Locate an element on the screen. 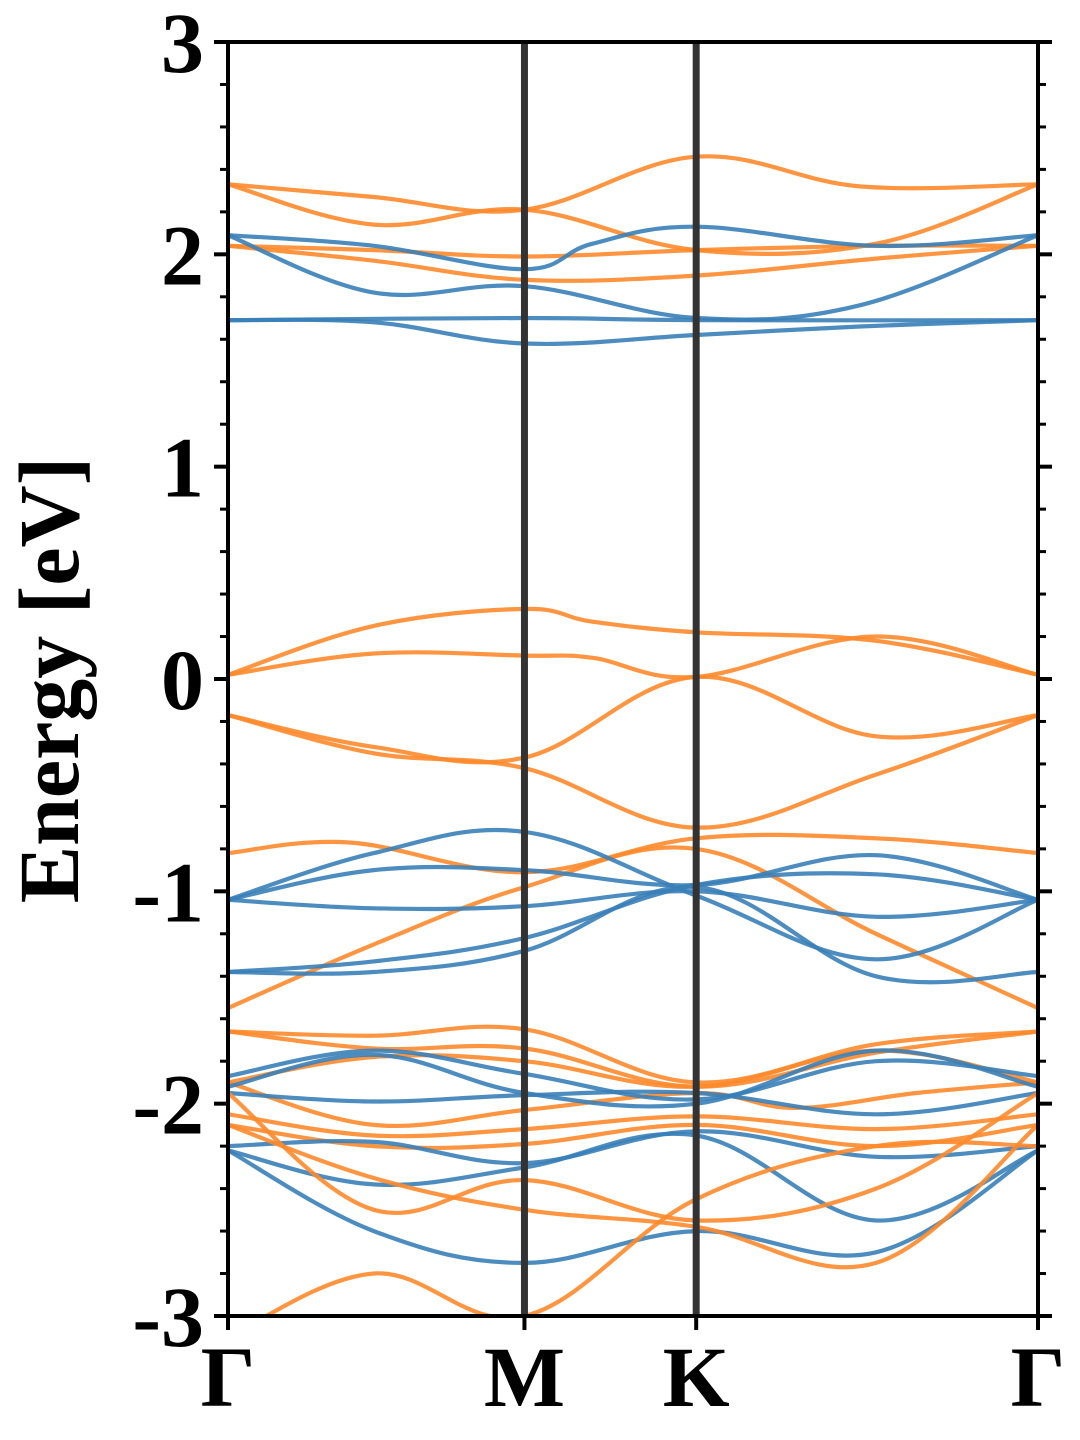  y-tick-label: 3 is located at coordinates (182, 45).